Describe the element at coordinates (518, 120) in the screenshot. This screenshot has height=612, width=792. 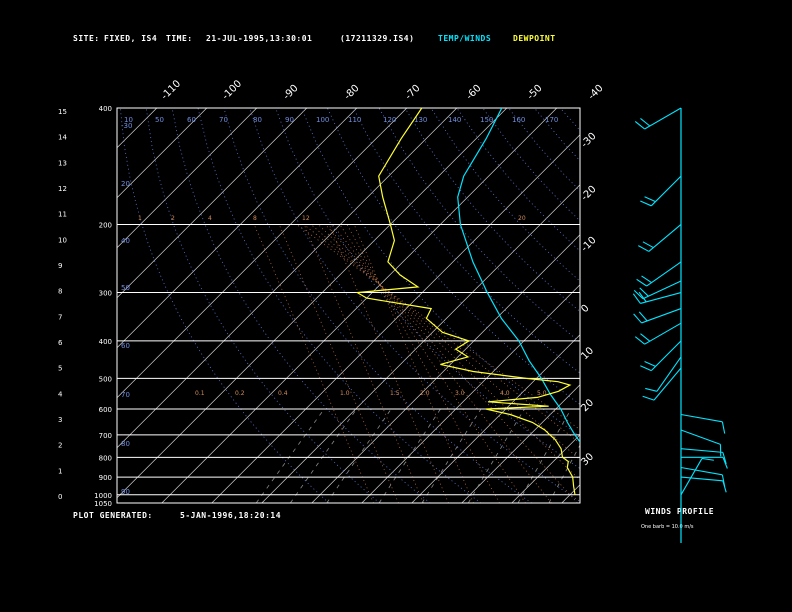
I see `adiabat-label: 160` at that location.